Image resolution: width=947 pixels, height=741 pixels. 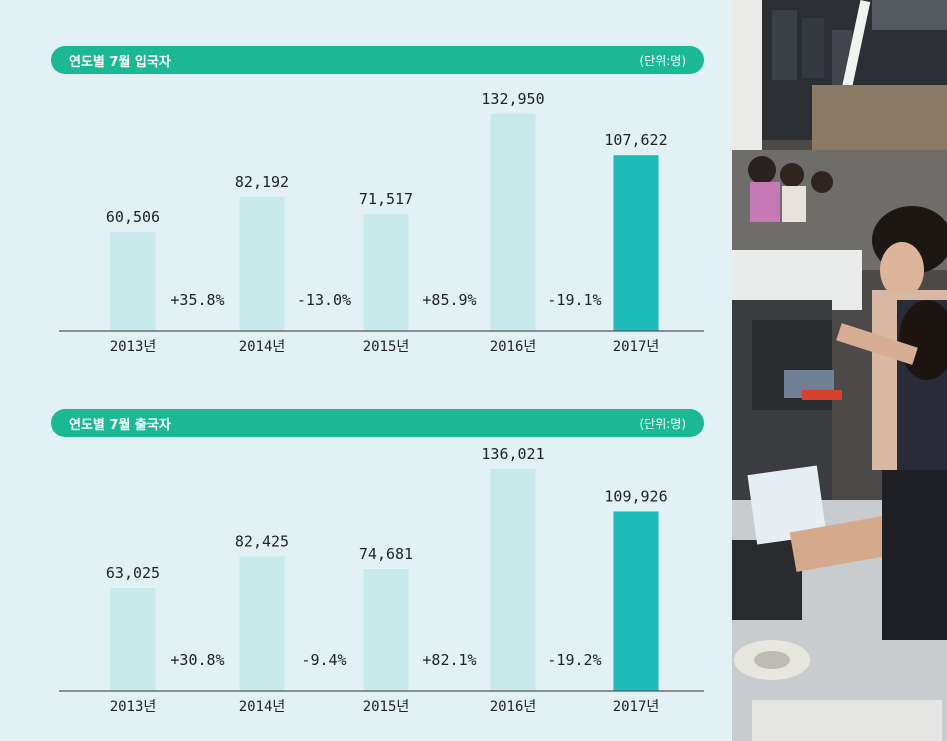 I want to click on value-label-1: 82,192, so click(x=262, y=182).